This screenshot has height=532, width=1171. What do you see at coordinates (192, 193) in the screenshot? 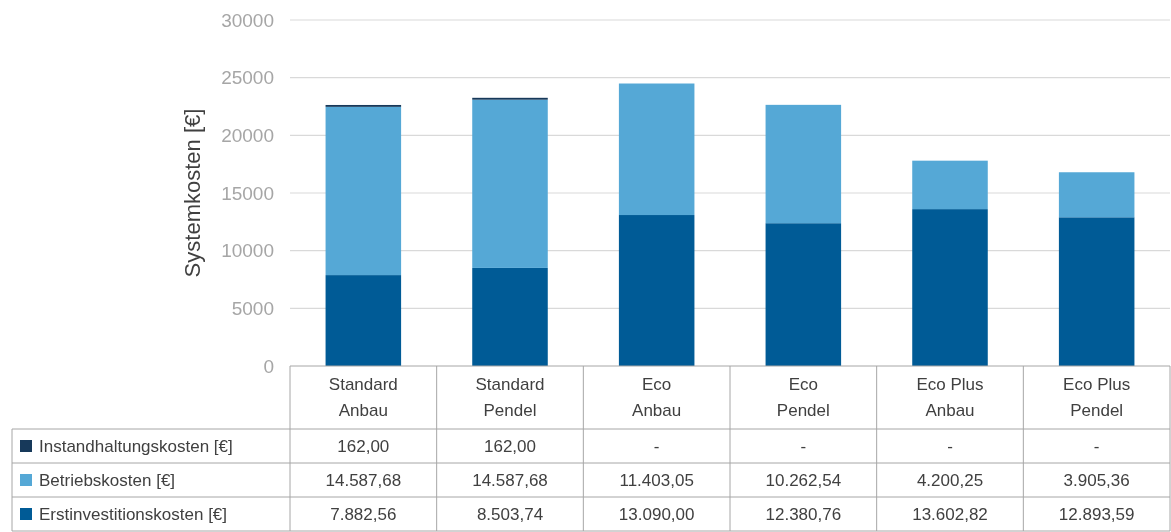
I see `y-axis-title: Systemkosten [€]` at bounding box center [192, 193].